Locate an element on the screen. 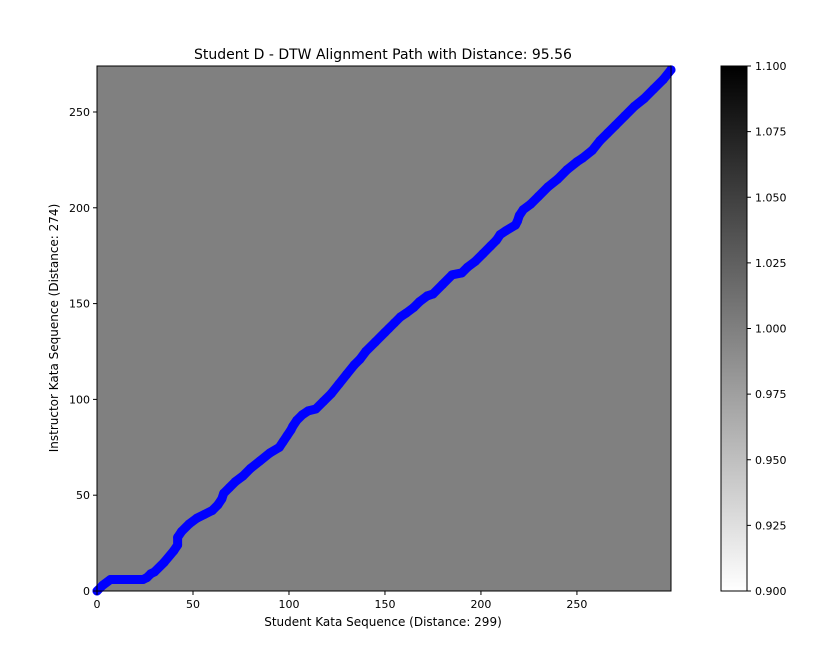  x-tick-label: 200 is located at coordinates (480, 604).